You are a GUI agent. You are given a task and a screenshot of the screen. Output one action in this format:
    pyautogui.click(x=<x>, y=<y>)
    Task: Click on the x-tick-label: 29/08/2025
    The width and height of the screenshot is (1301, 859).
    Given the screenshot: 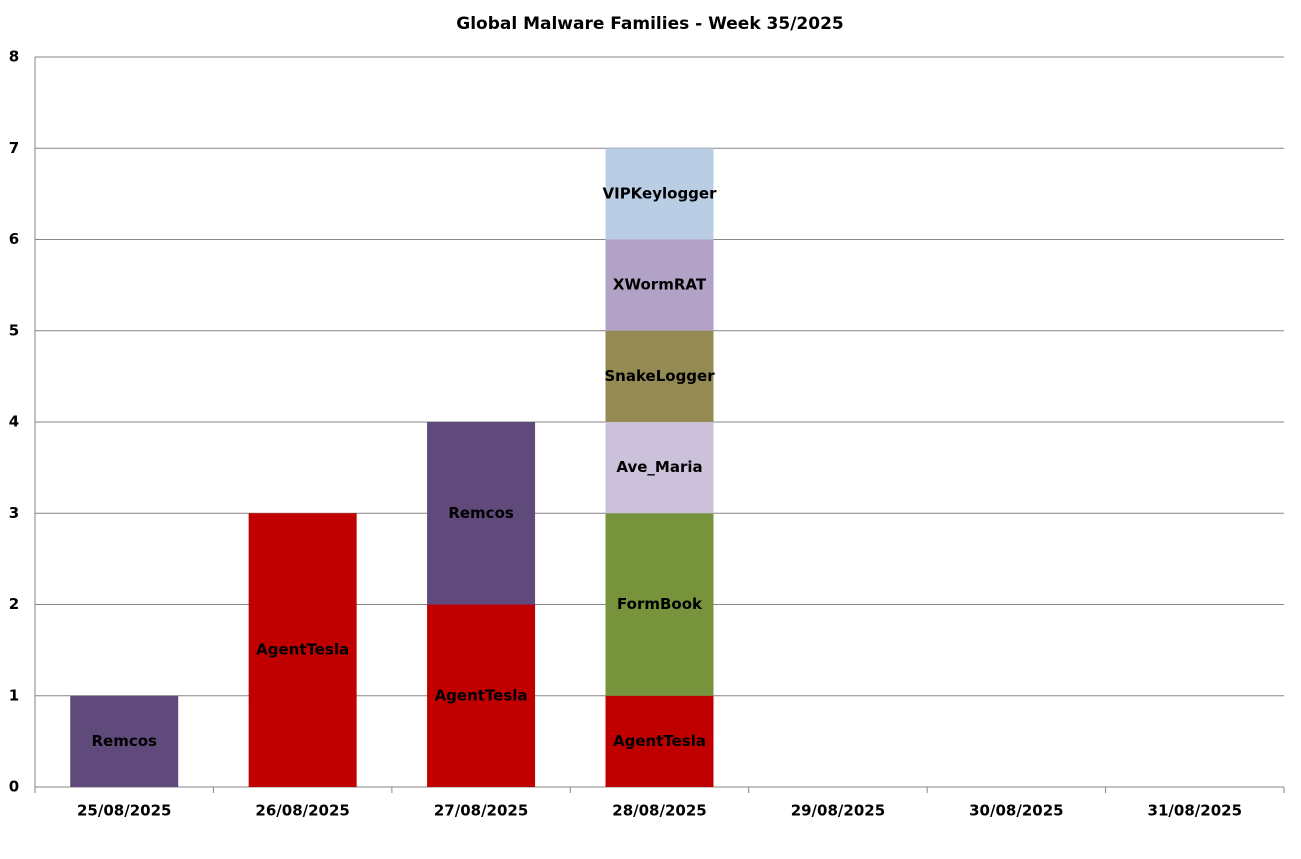 What is the action you would take?
    pyautogui.click(x=838, y=811)
    